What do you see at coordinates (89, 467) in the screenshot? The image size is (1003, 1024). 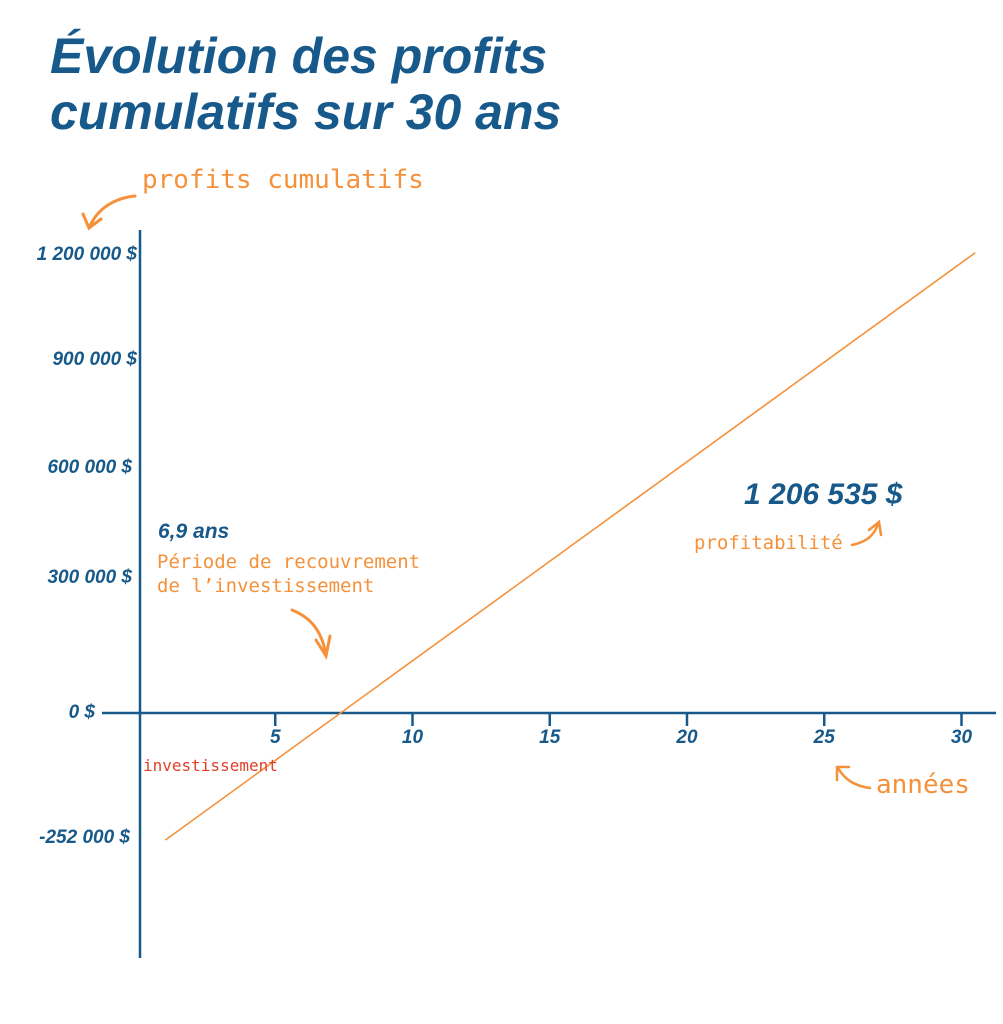 I see `y-tick-label: 600 000 $` at bounding box center [89, 467].